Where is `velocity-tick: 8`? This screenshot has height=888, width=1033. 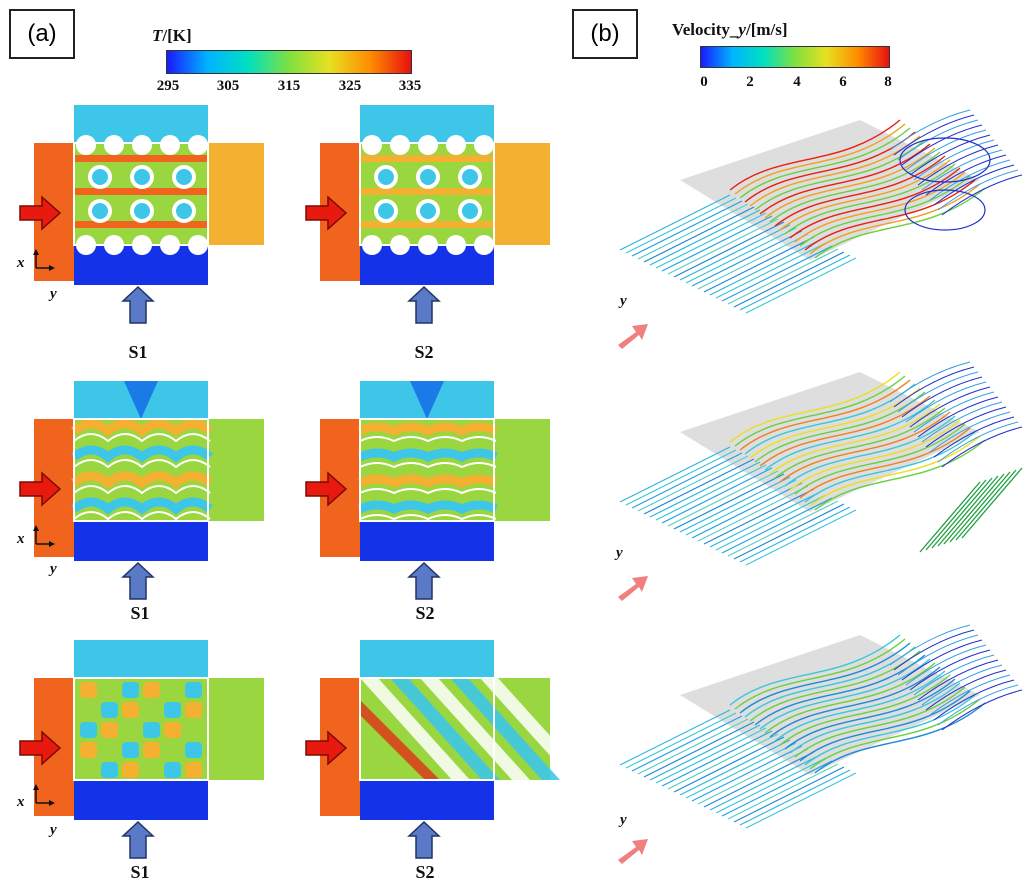
velocity-tick: 8 is located at coordinates (888, 82).